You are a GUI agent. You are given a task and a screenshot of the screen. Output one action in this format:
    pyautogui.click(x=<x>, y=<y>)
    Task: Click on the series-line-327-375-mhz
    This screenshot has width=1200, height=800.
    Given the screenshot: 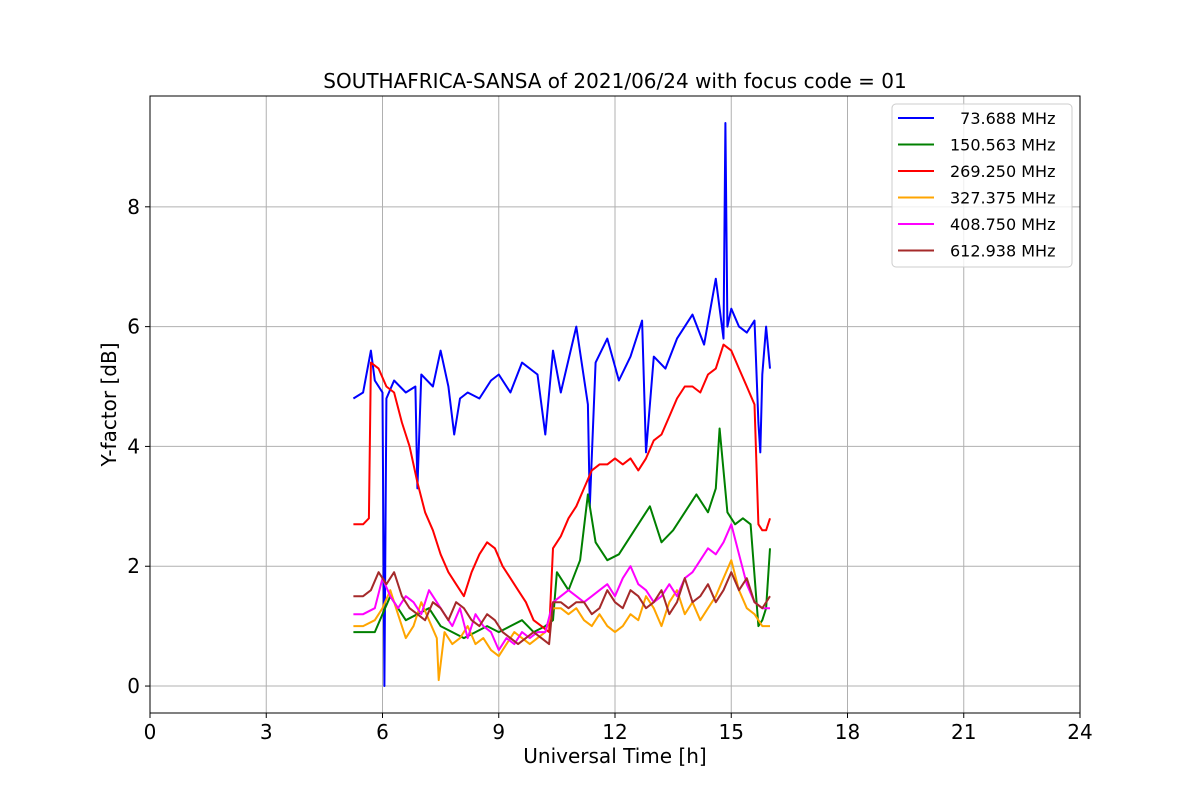 What is the action you would take?
    pyautogui.click(x=561, y=620)
    